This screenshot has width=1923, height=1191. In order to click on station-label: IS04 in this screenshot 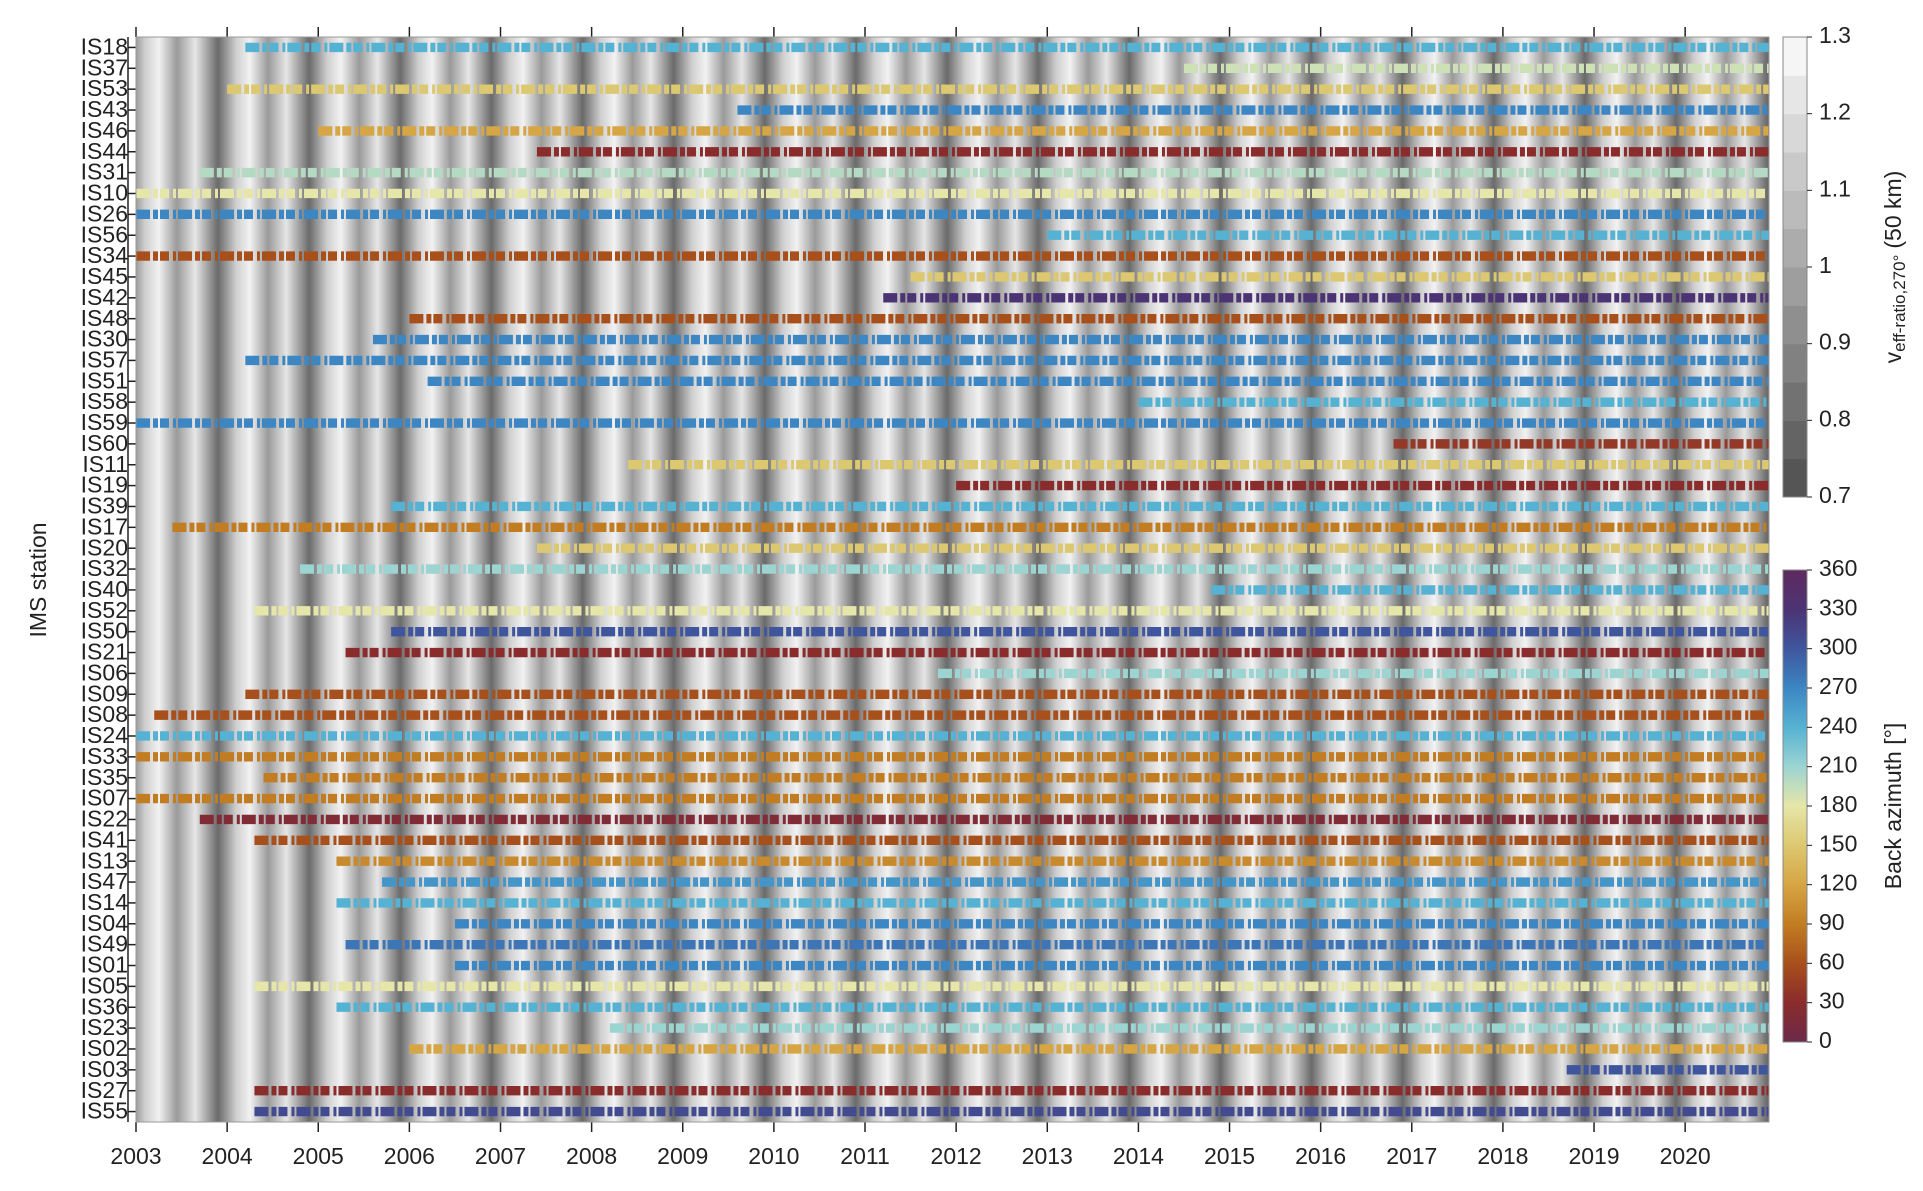, I will do `click(105, 923)`.